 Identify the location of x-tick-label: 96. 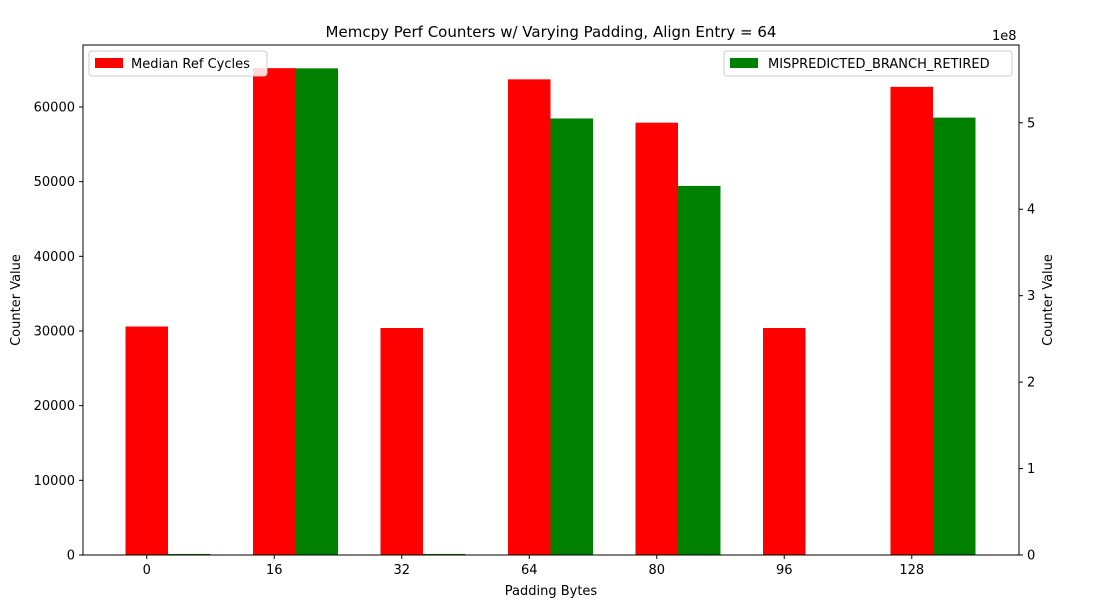
(784, 570).